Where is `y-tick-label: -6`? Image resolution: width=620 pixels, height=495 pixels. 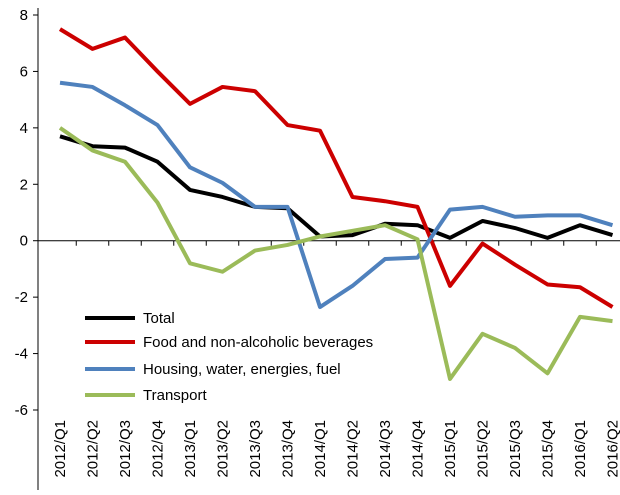 y-tick-label: -6 is located at coordinates (21, 410).